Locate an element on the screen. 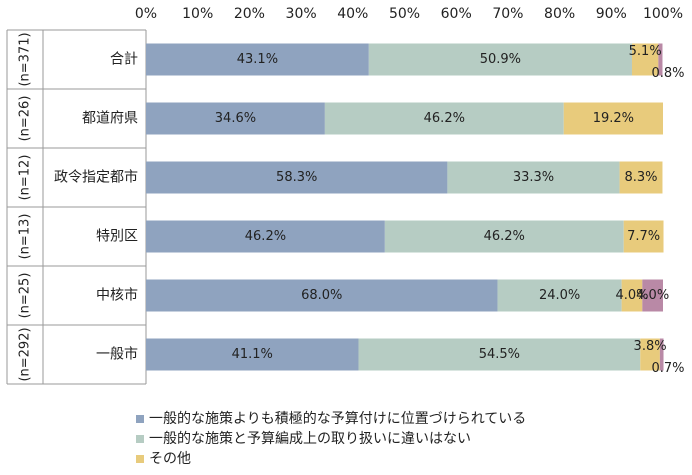  data-label: 50.9% is located at coordinates (500, 59).